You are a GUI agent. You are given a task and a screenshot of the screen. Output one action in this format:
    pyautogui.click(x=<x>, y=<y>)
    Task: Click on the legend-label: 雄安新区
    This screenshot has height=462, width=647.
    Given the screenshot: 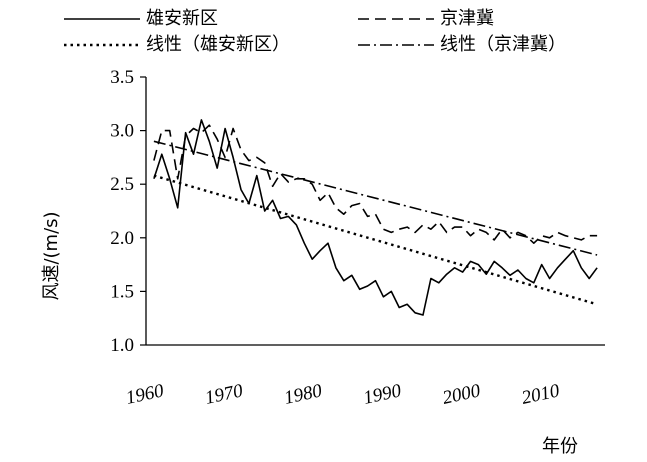 What is the action you would take?
    pyautogui.click(x=182, y=18)
    